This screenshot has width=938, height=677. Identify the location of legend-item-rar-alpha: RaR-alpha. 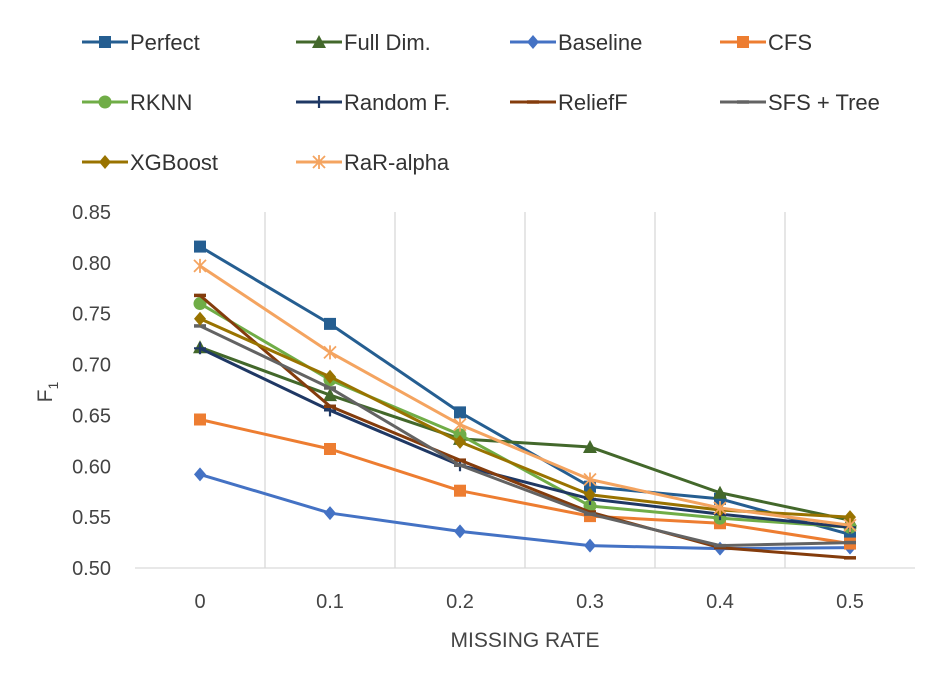
(373, 162).